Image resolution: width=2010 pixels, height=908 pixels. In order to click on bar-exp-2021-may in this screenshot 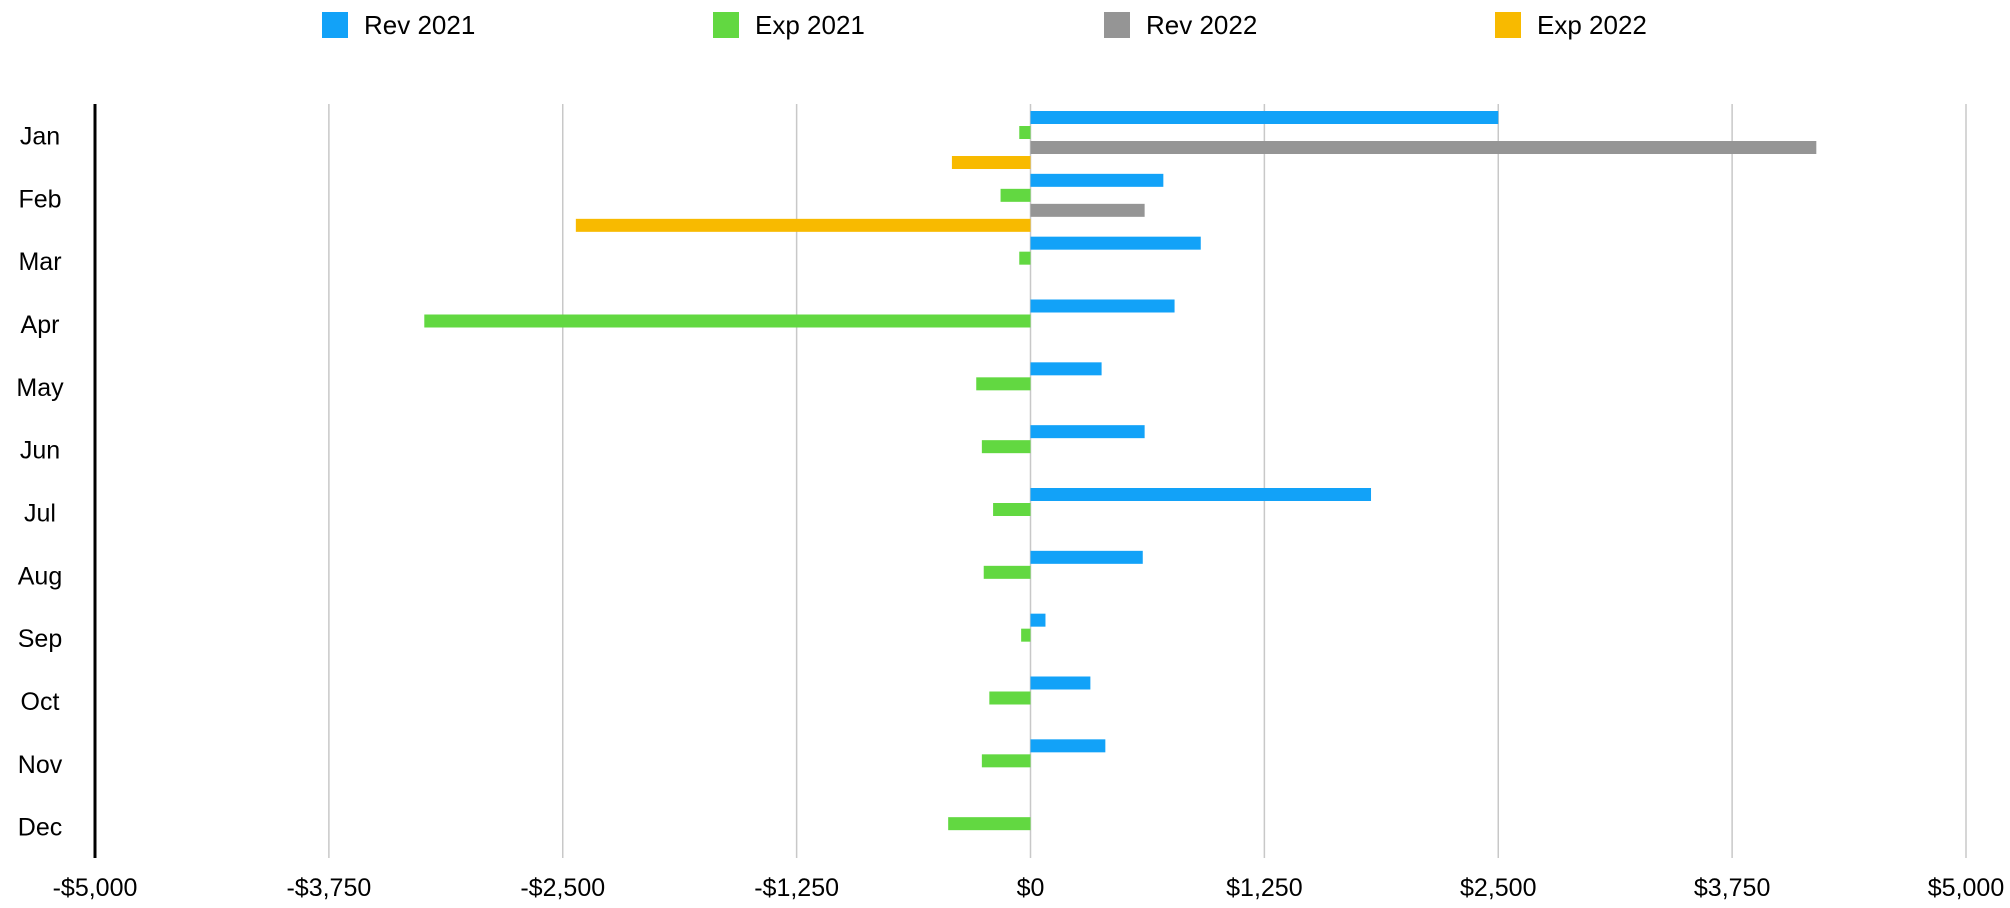, I will do `click(1003, 384)`.